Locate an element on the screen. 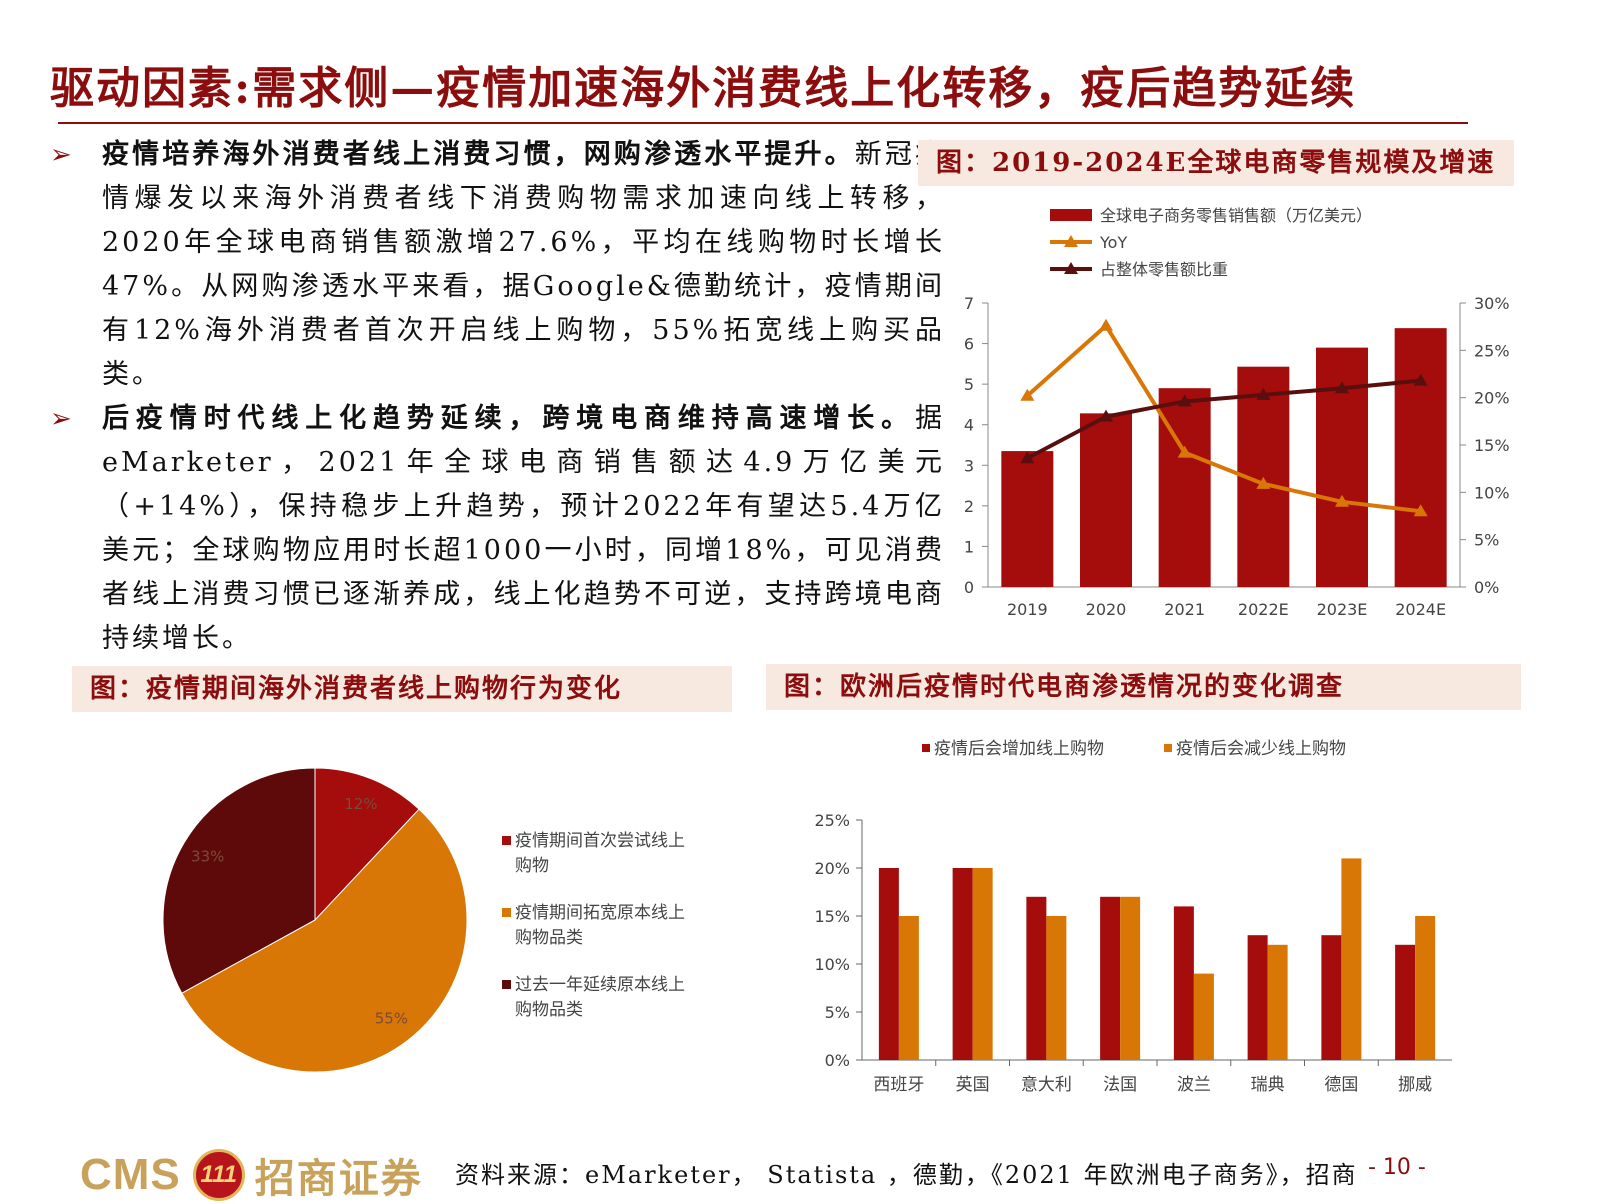 This screenshot has height=1204, width=1600. y-tick-label-left: 2 is located at coordinates (969, 506).